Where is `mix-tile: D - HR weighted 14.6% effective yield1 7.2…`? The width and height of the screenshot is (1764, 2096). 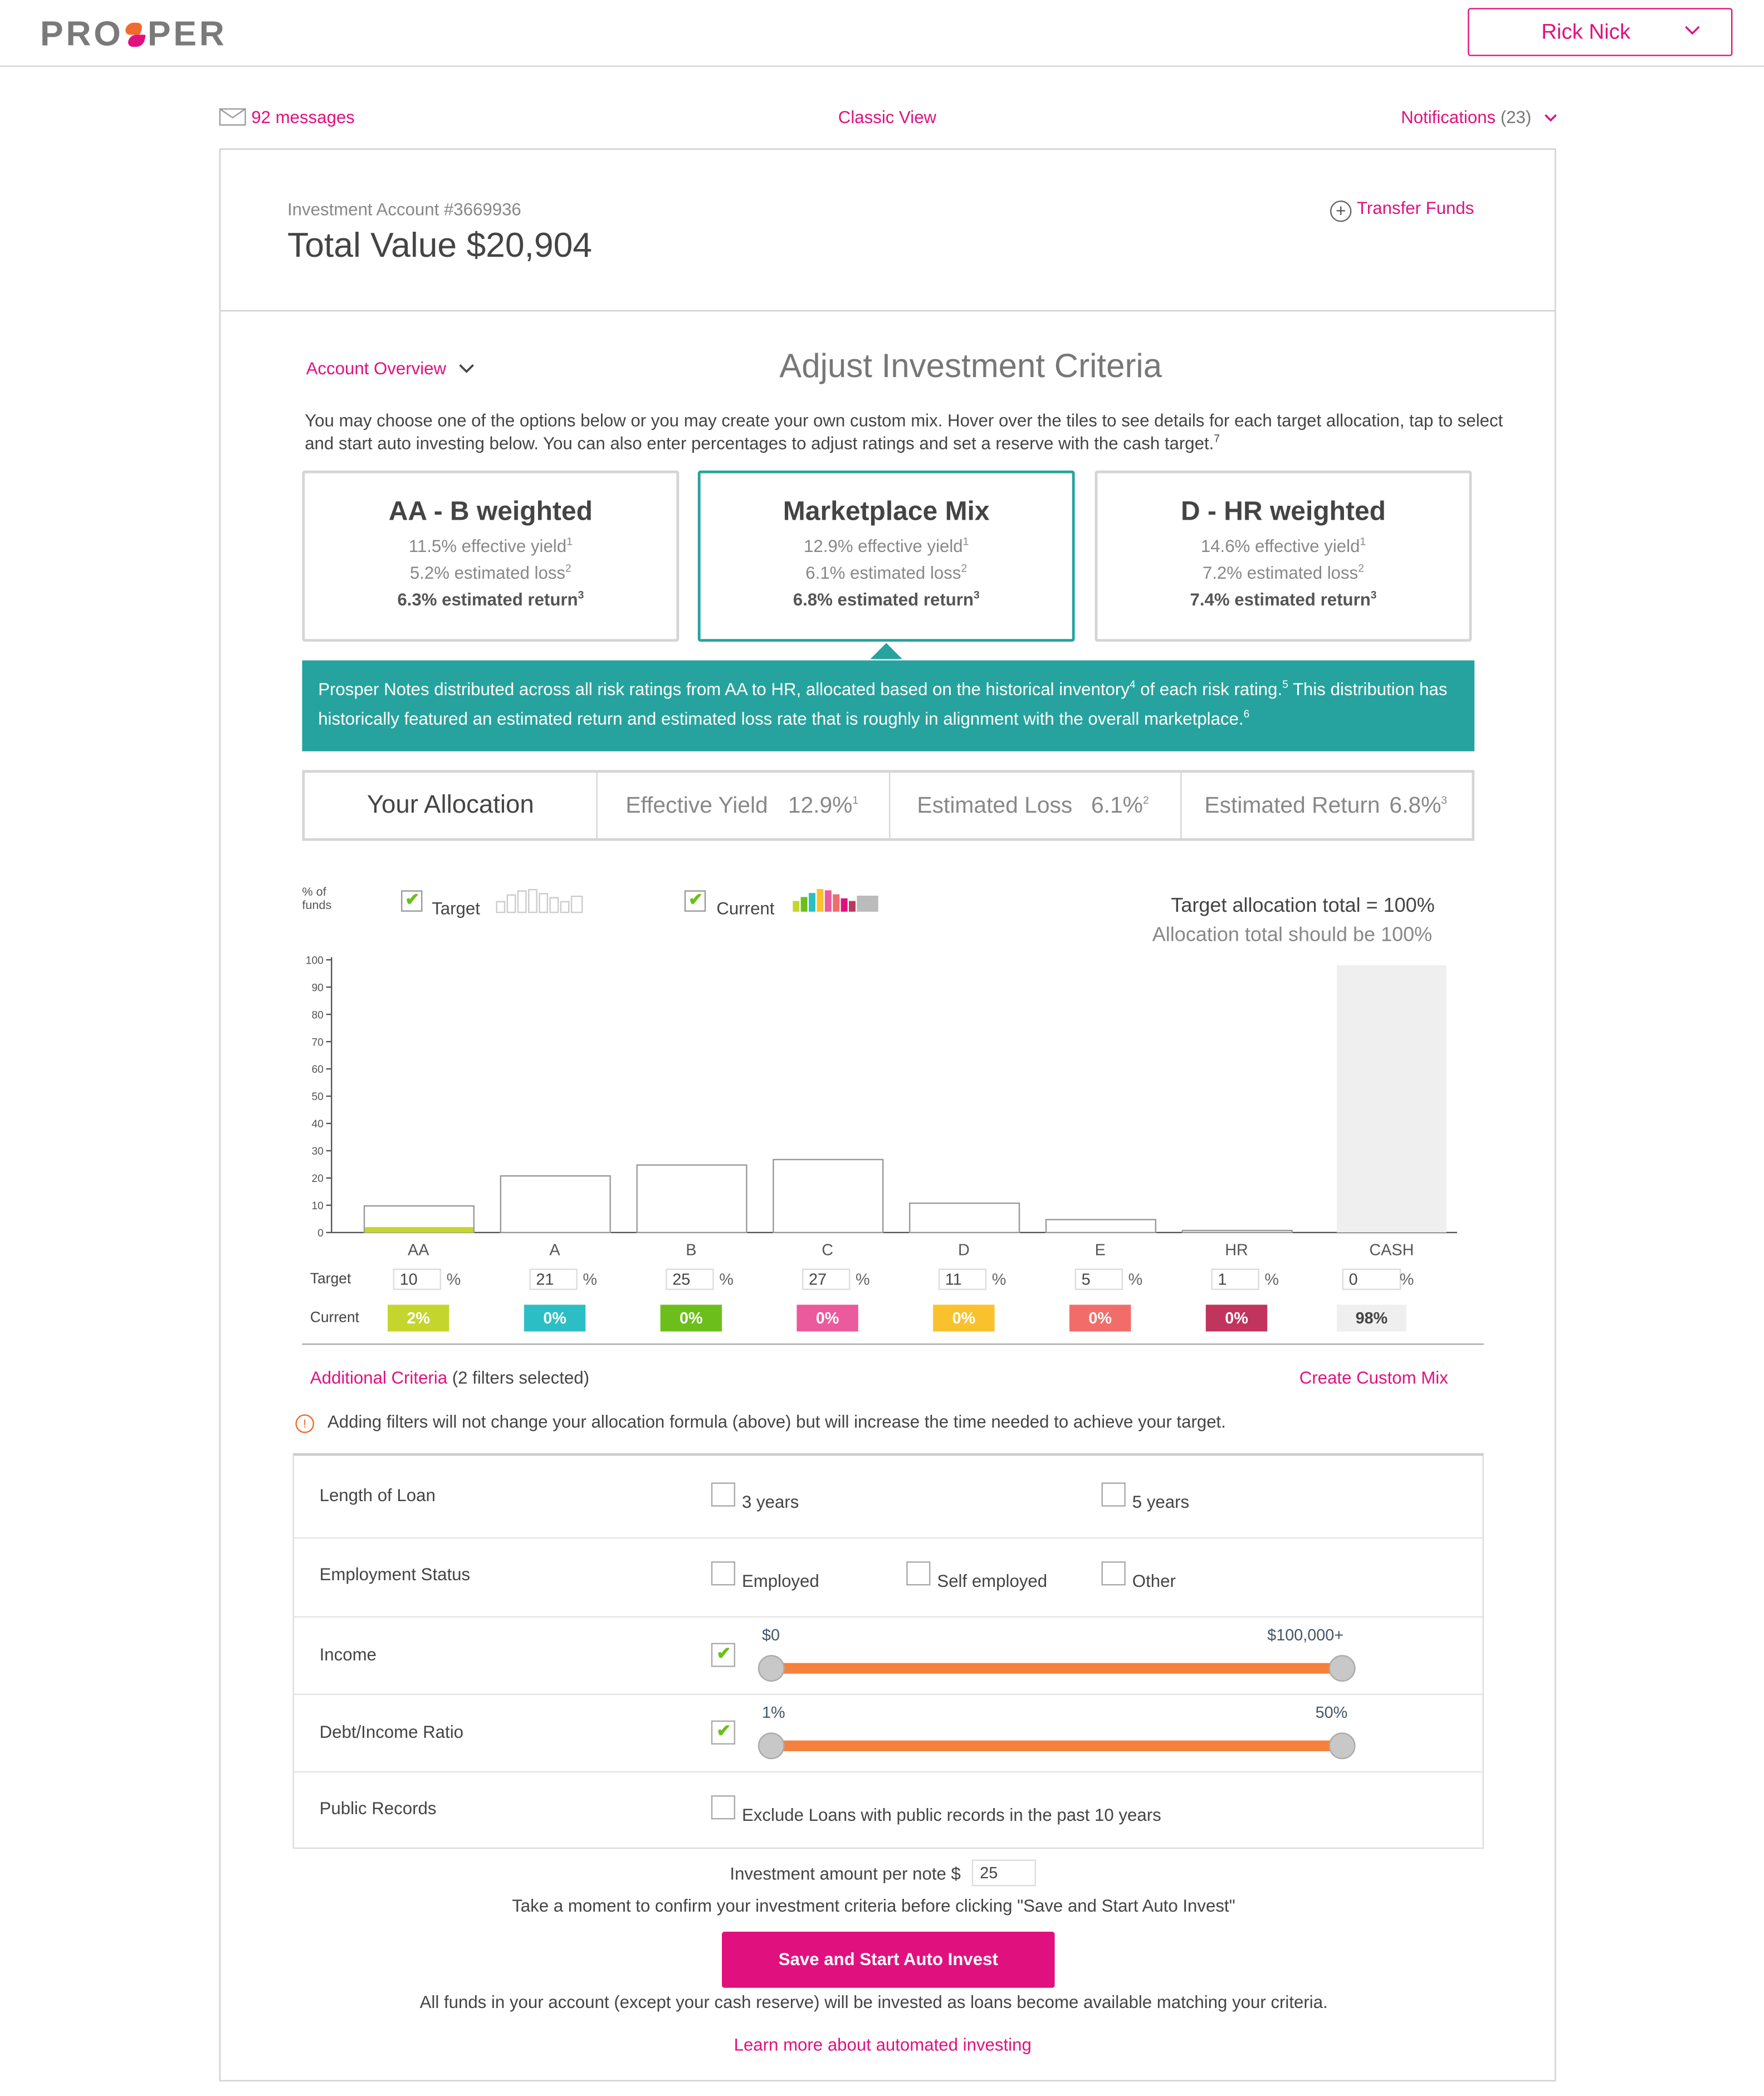
mix-tile: D - HR weighted 14.6% effective yield1 7.2… is located at coordinates (1283, 556).